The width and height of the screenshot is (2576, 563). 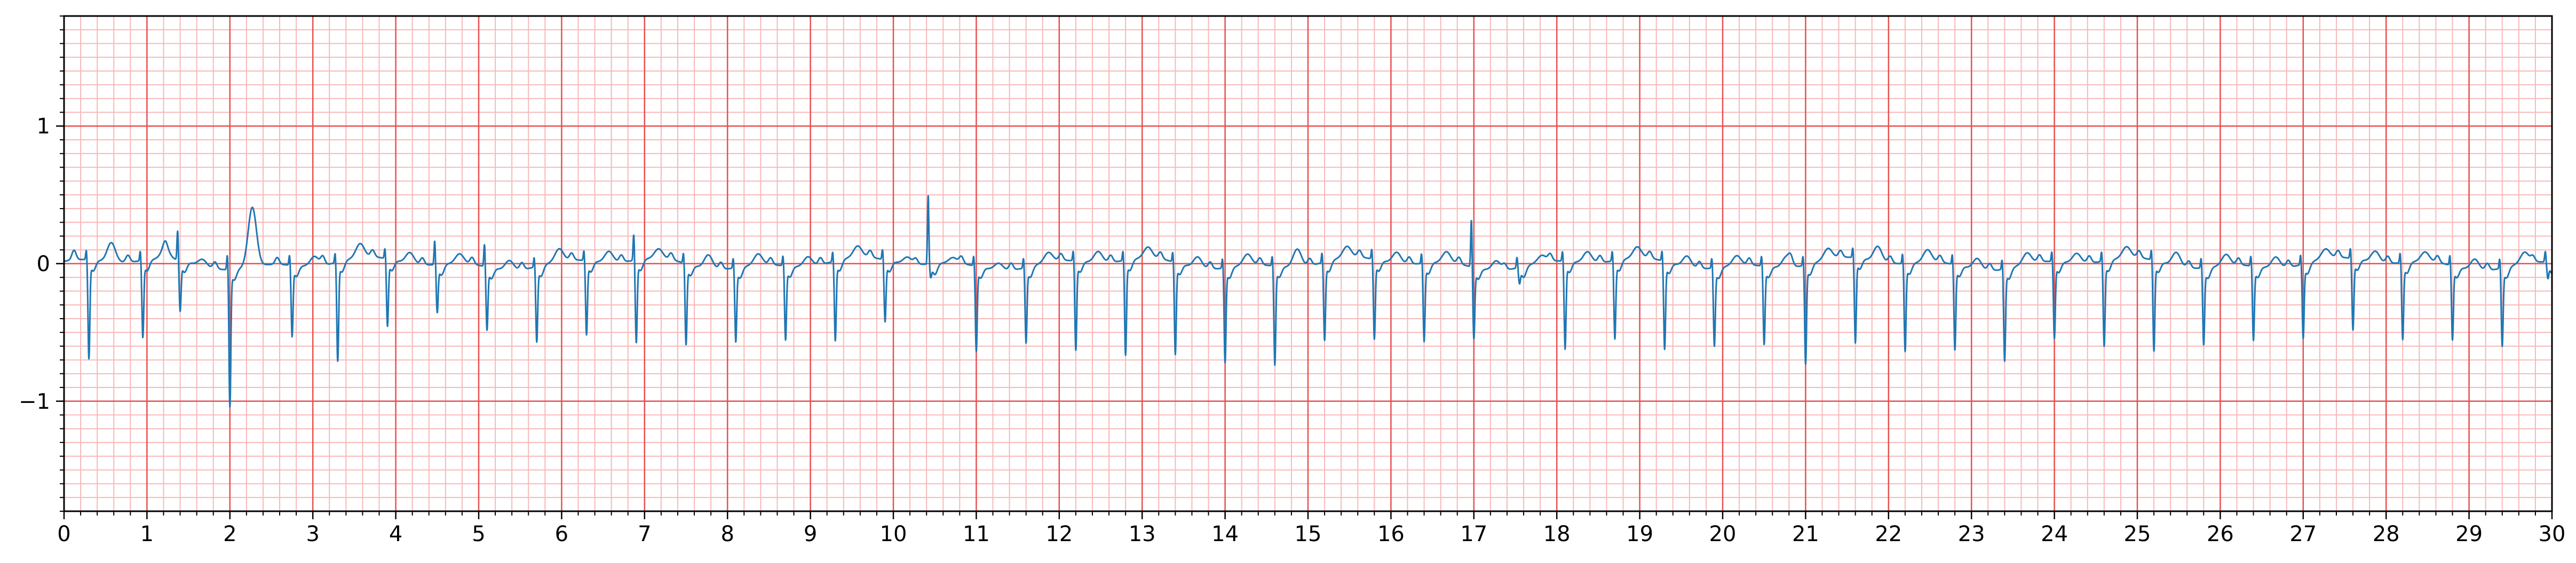 What do you see at coordinates (1639, 534) in the screenshot?
I see `x-tick-label: 19` at bounding box center [1639, 534].